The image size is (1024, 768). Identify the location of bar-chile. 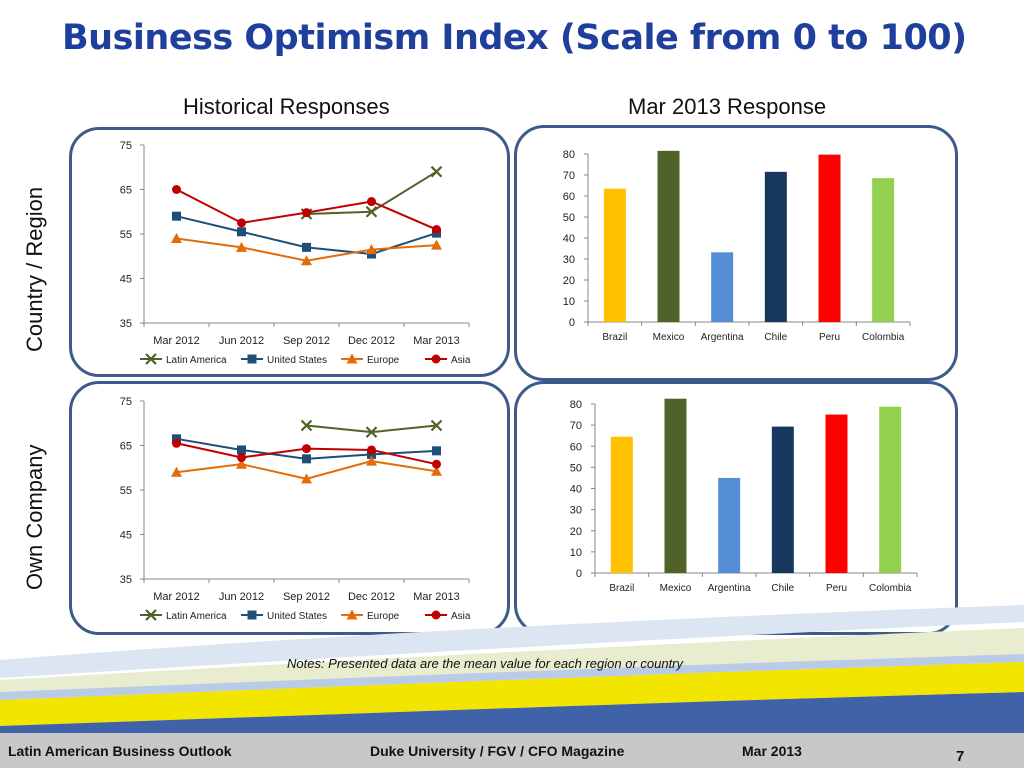
(775, 246).